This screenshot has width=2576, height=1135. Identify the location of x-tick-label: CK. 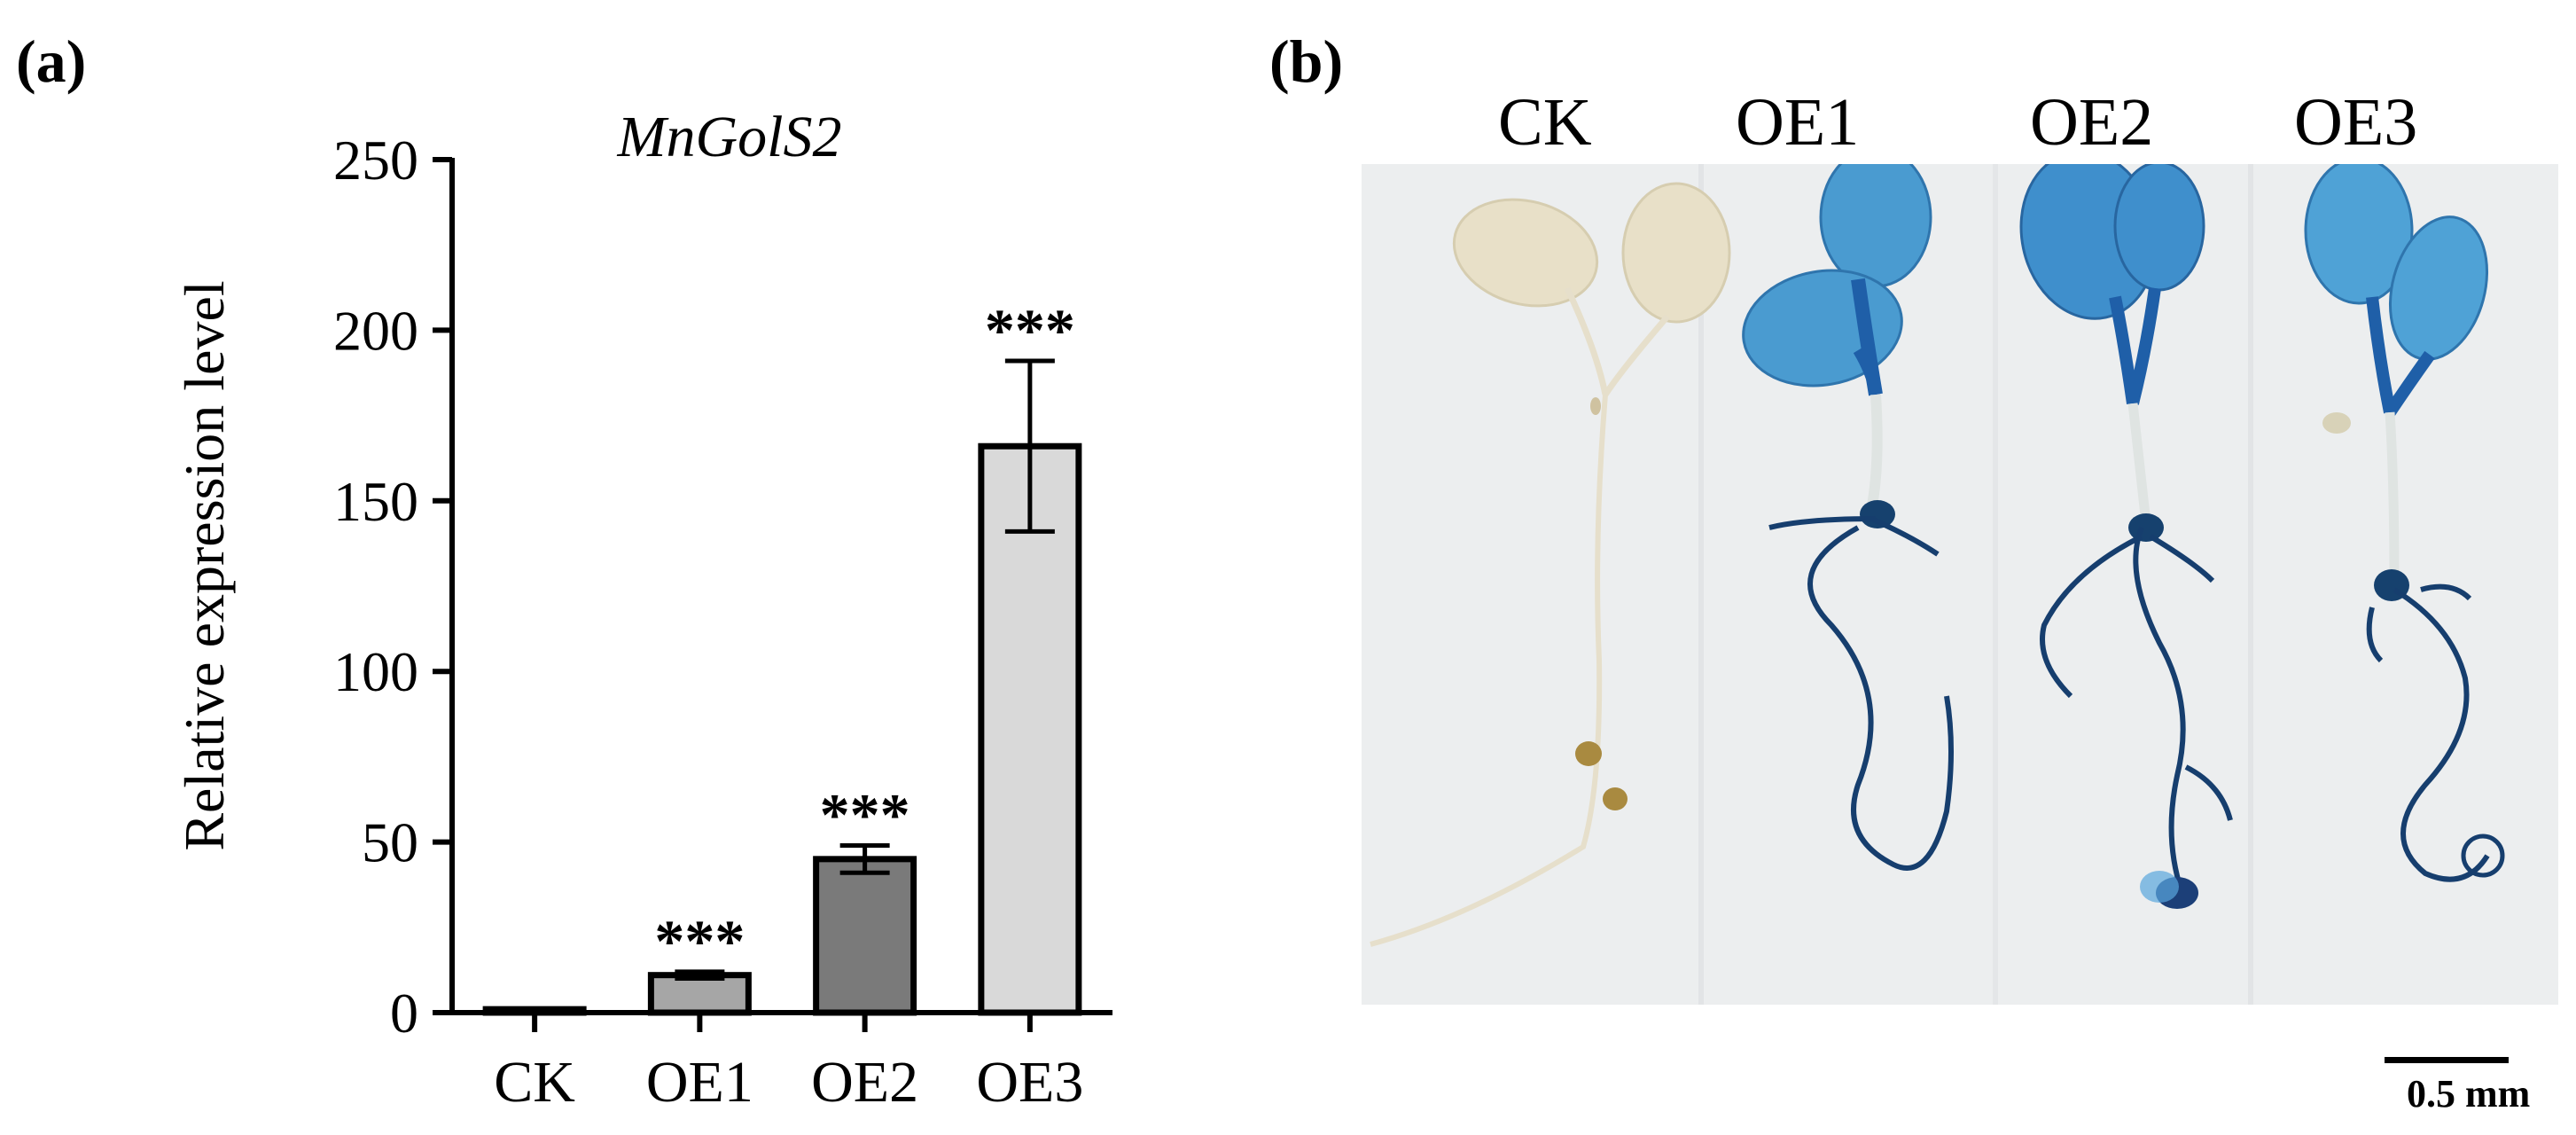
(534, 1082).